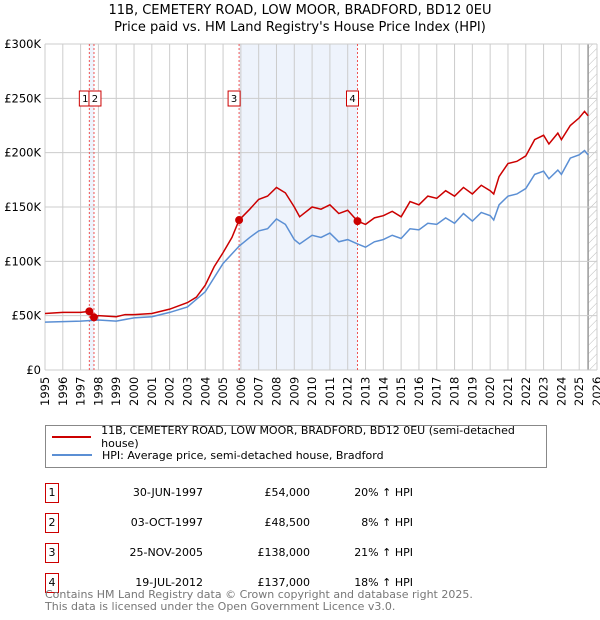 The height and width of the screenshot is (620, 600). Describe the element at coordinates (276, 391) in the screenshot. I see `x-tick-label: 2008` at that location.